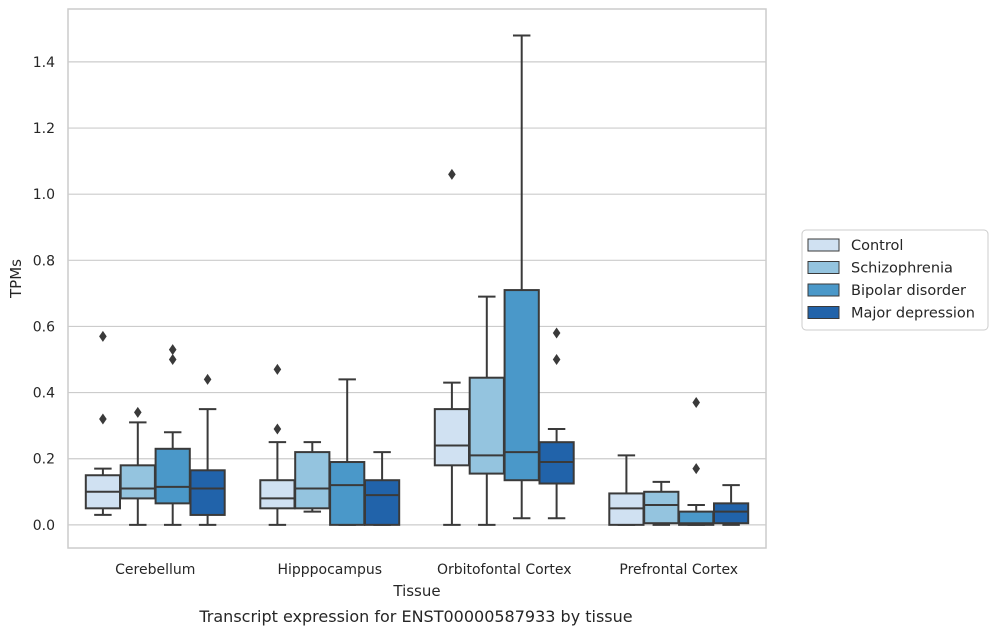  I want to click on legend-item: Bipolar disorder, so click(886, 291).